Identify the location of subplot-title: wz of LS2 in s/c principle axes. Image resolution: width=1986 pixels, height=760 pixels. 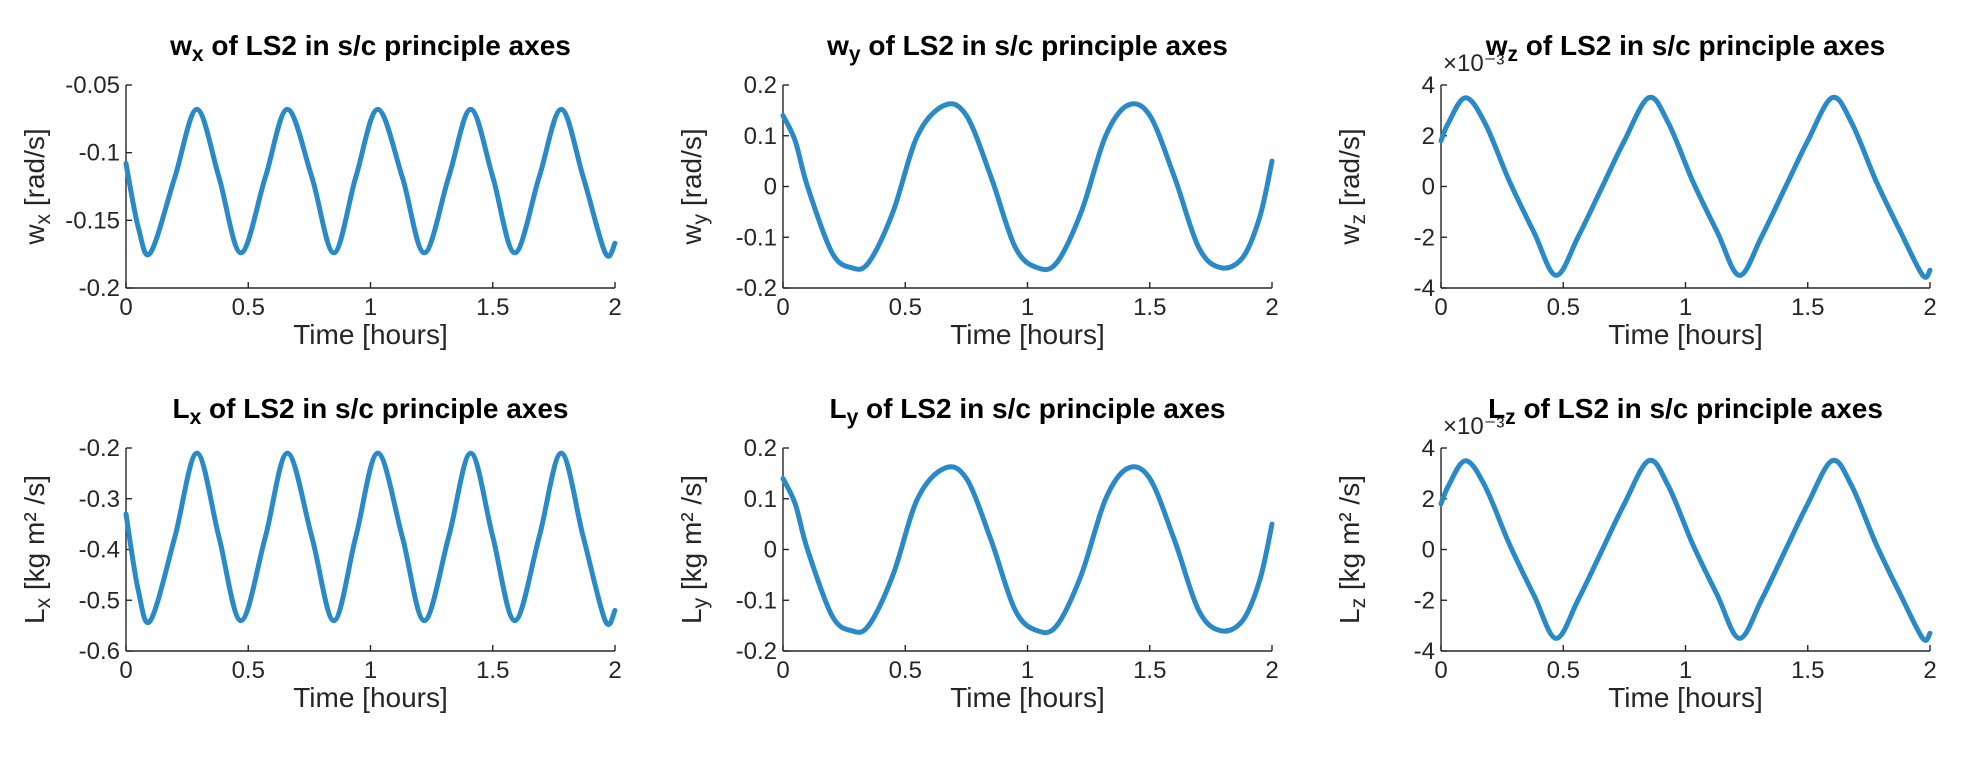
(1685, 48).